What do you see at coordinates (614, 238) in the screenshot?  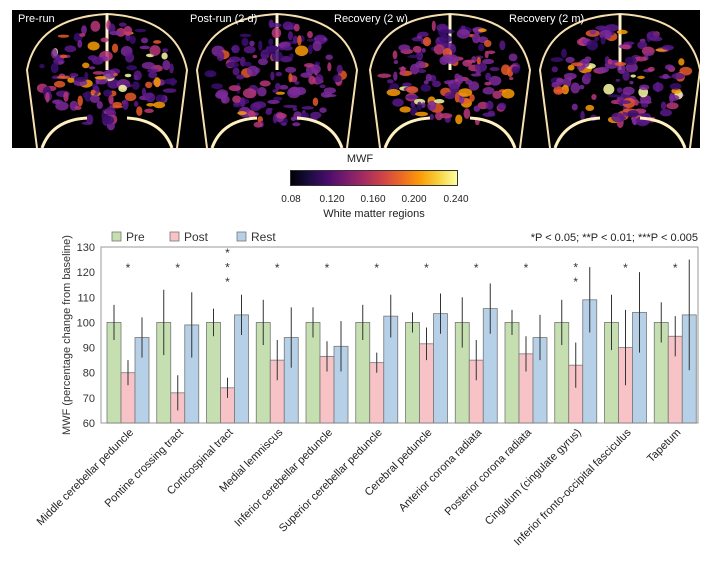 I see `significance-note: *P < 0.05; **P < 0.01; ***P < 0.005` at bounding box center [614, 238].